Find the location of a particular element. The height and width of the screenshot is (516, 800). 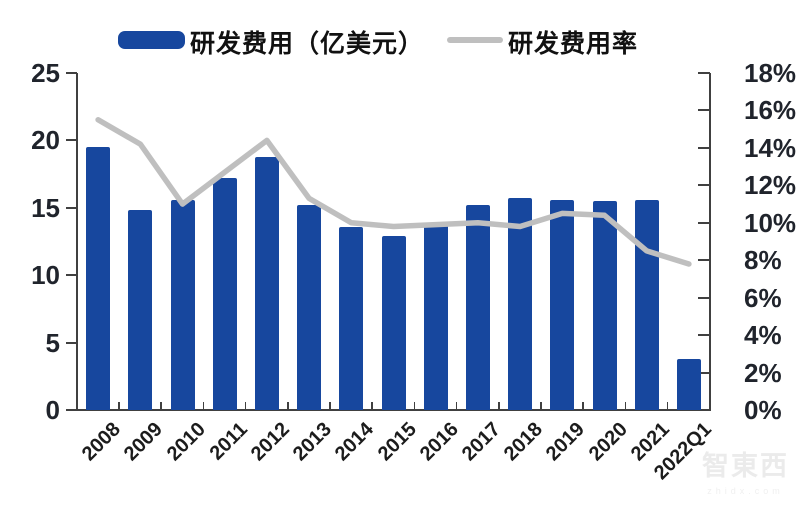

y-right-tick-label: 18% is located at coordinates (770, 73).